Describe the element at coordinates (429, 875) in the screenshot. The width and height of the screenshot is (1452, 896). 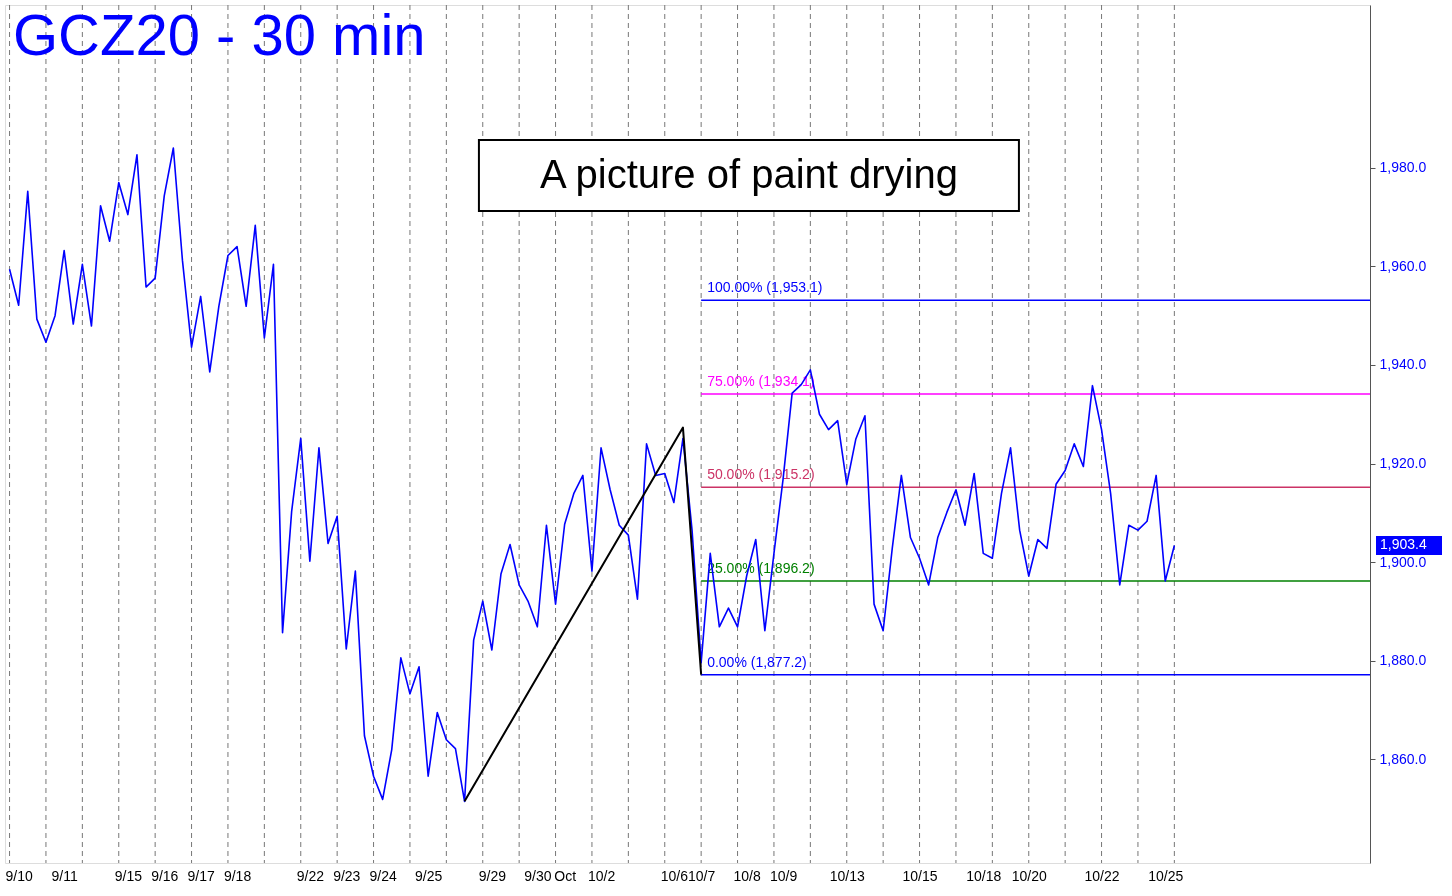
I see `x-tick-label: 9/25` at that location.